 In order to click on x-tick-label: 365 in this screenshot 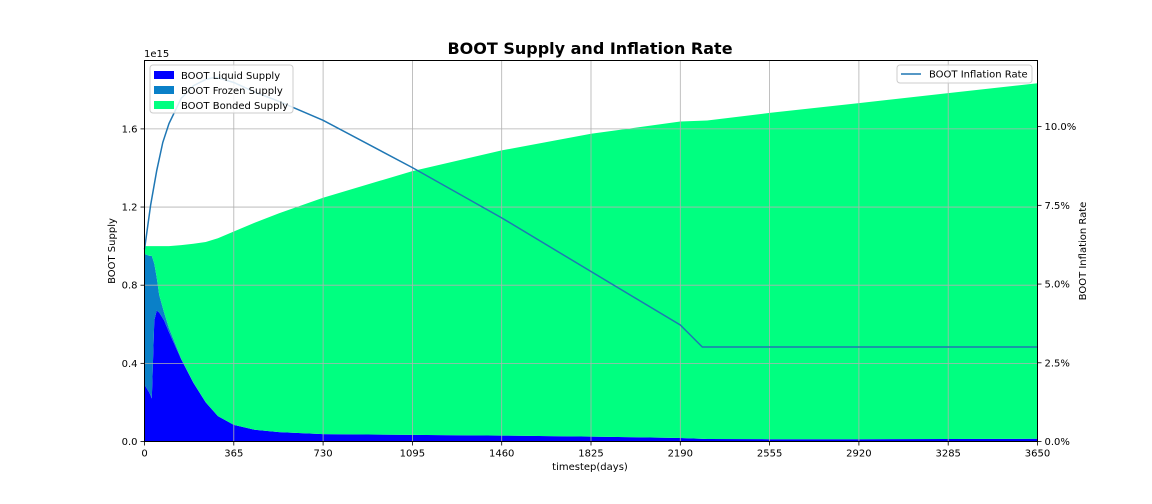, I will do `click(233, 454)`.